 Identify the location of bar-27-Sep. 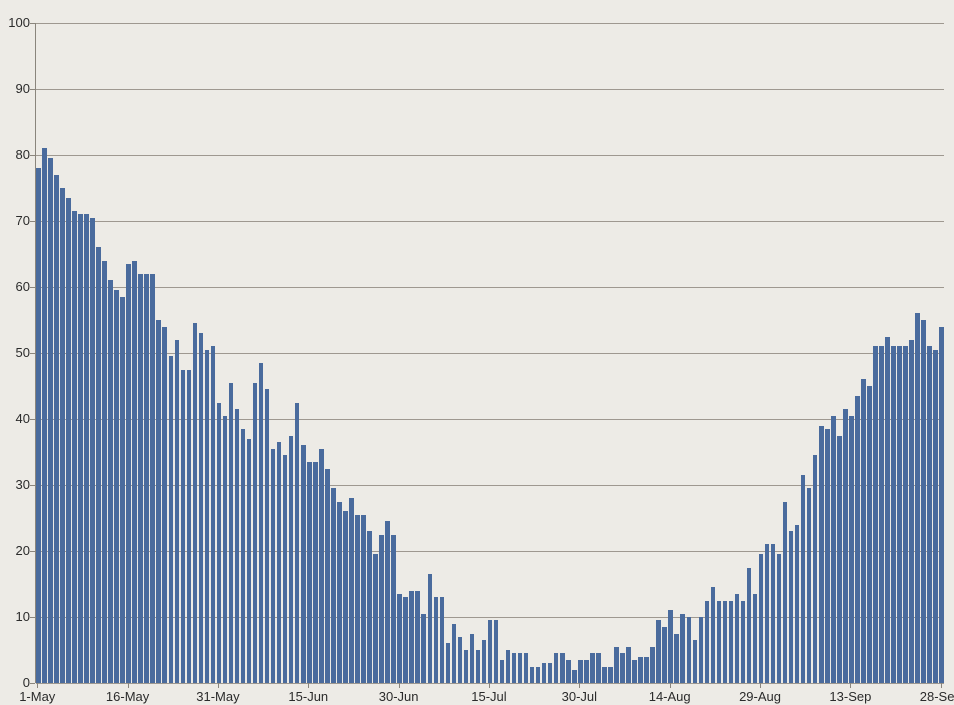
(935, 516).